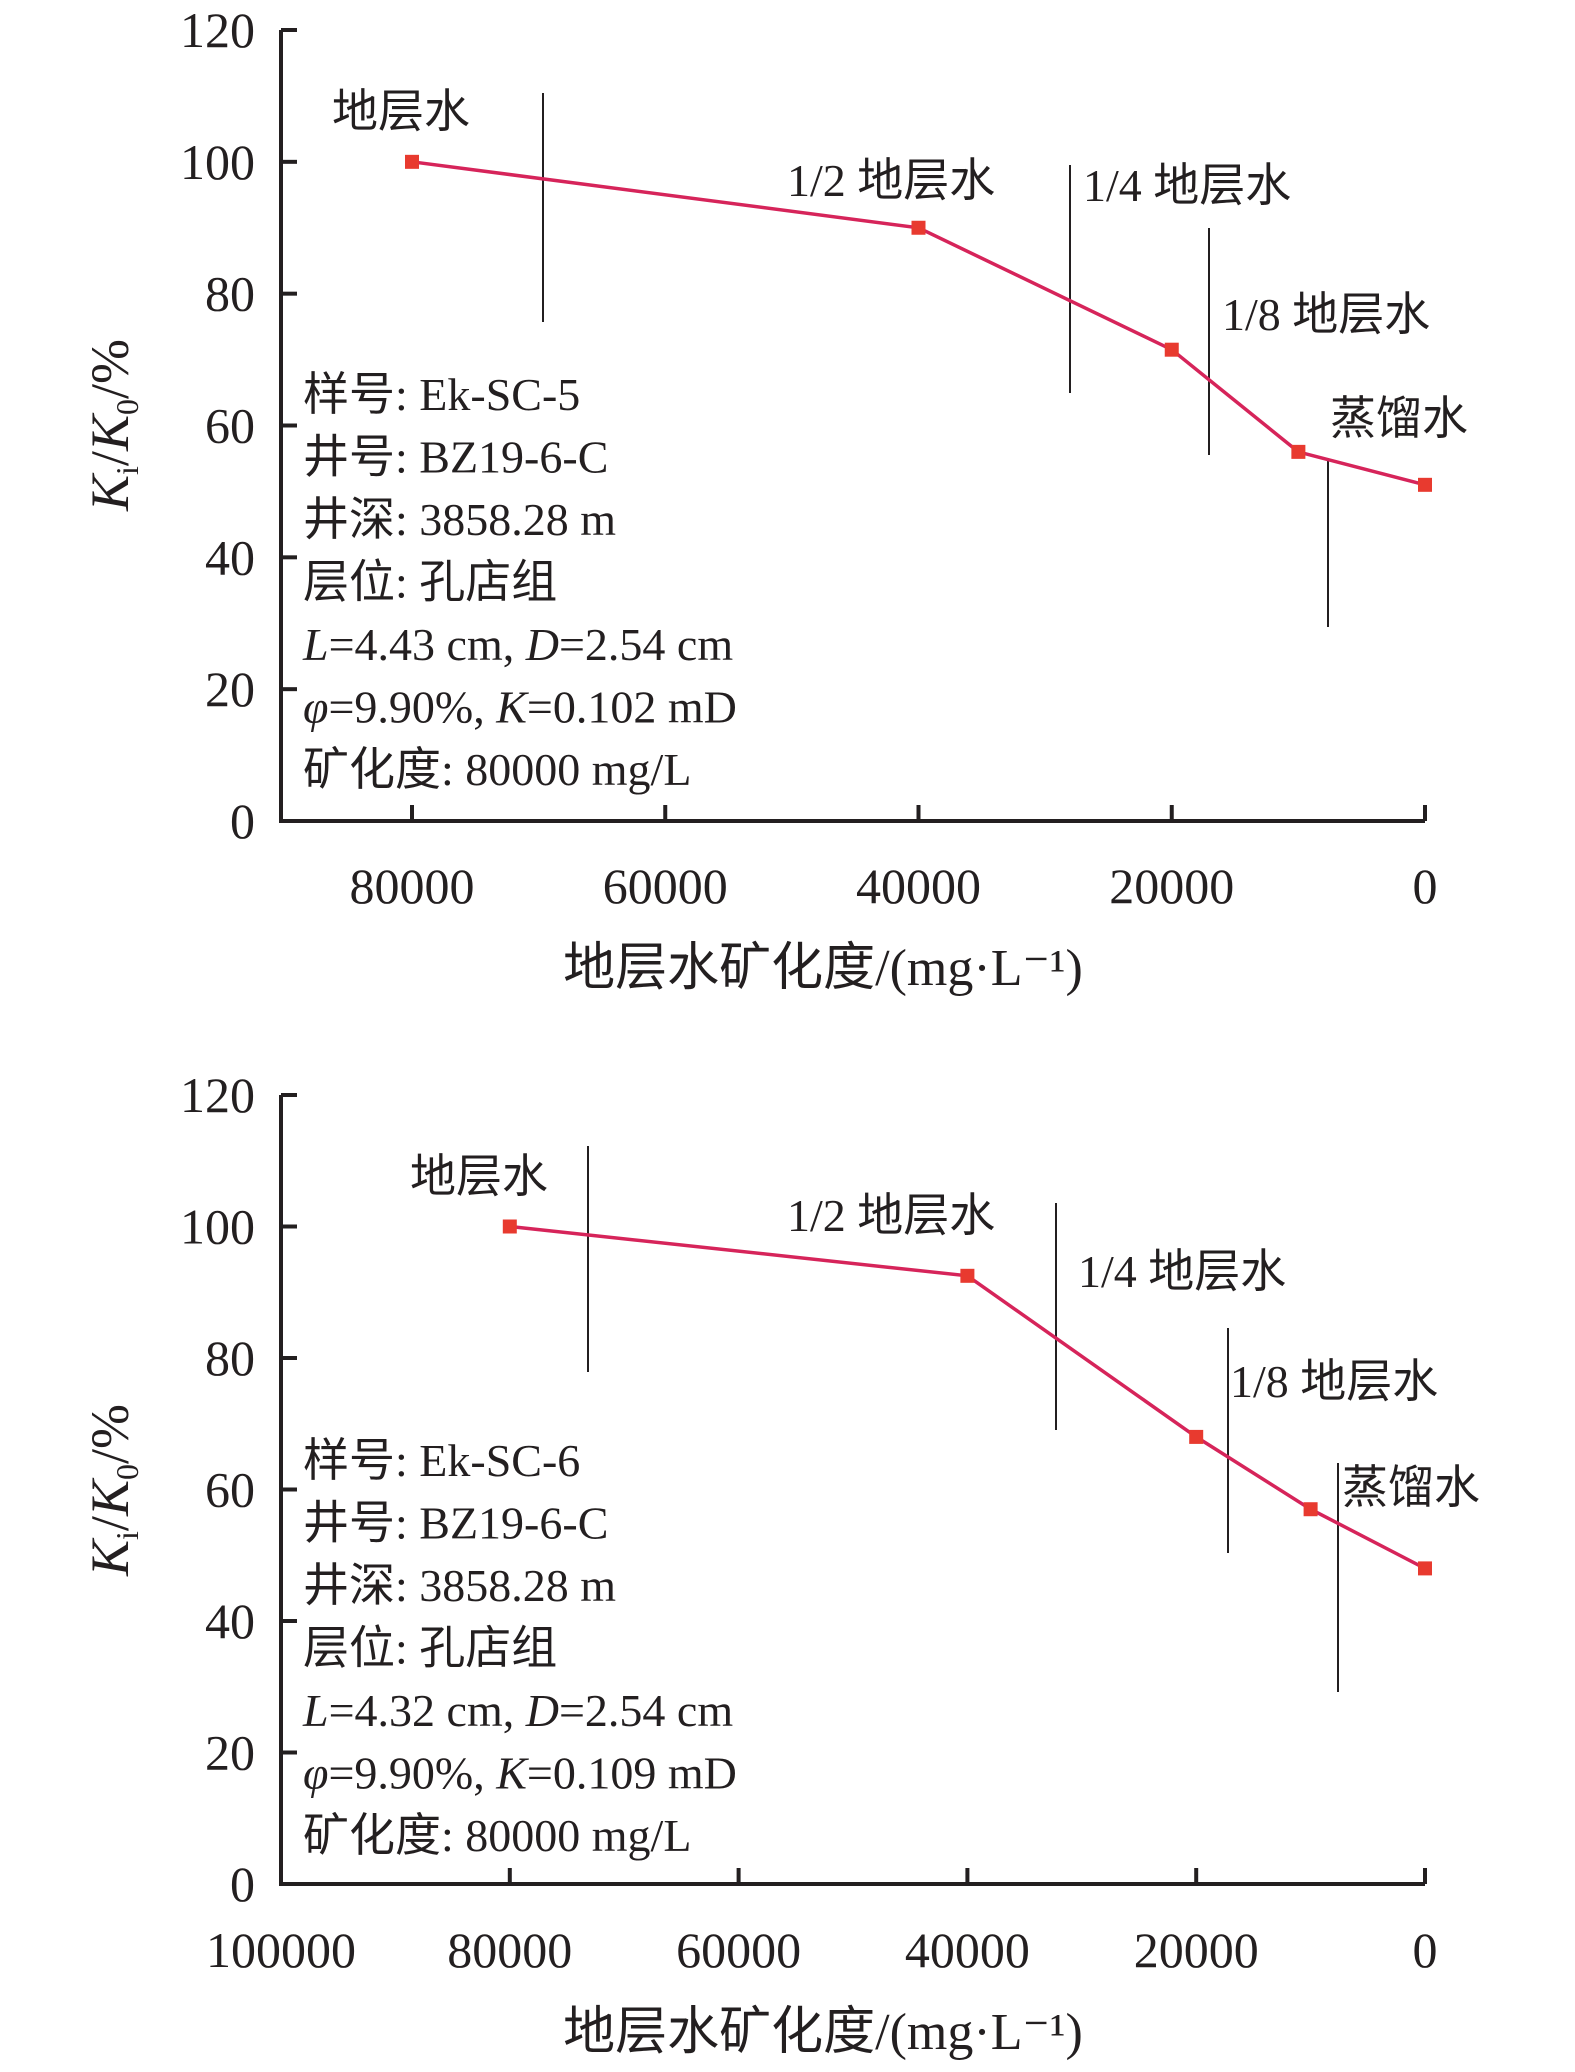  What do you see at coordinates (281, 1950) in the screenshot?
I see `x-tick-label: 100000` at bounding box center [281, 1950].